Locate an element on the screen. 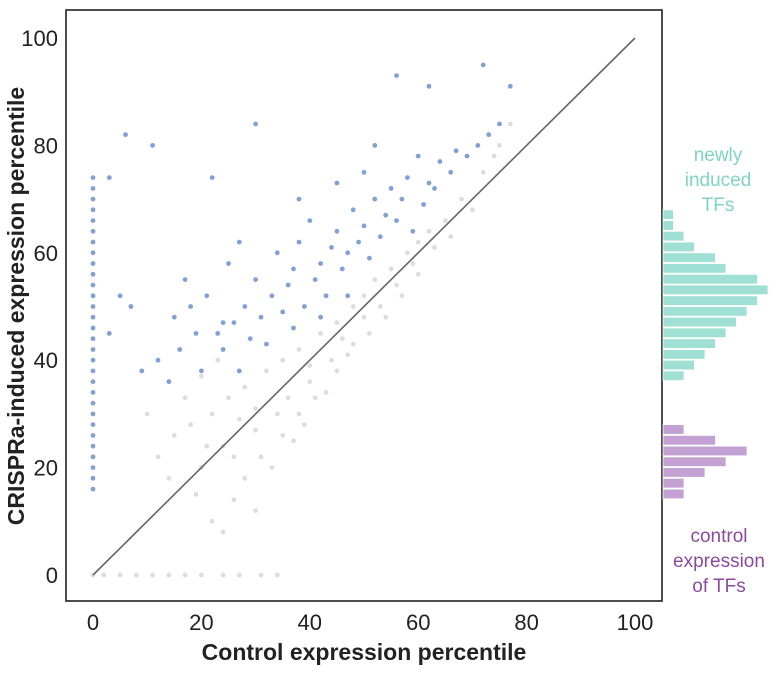 The image size is (778, 674). label-line-1: induced is located at coordinates (718, 180).